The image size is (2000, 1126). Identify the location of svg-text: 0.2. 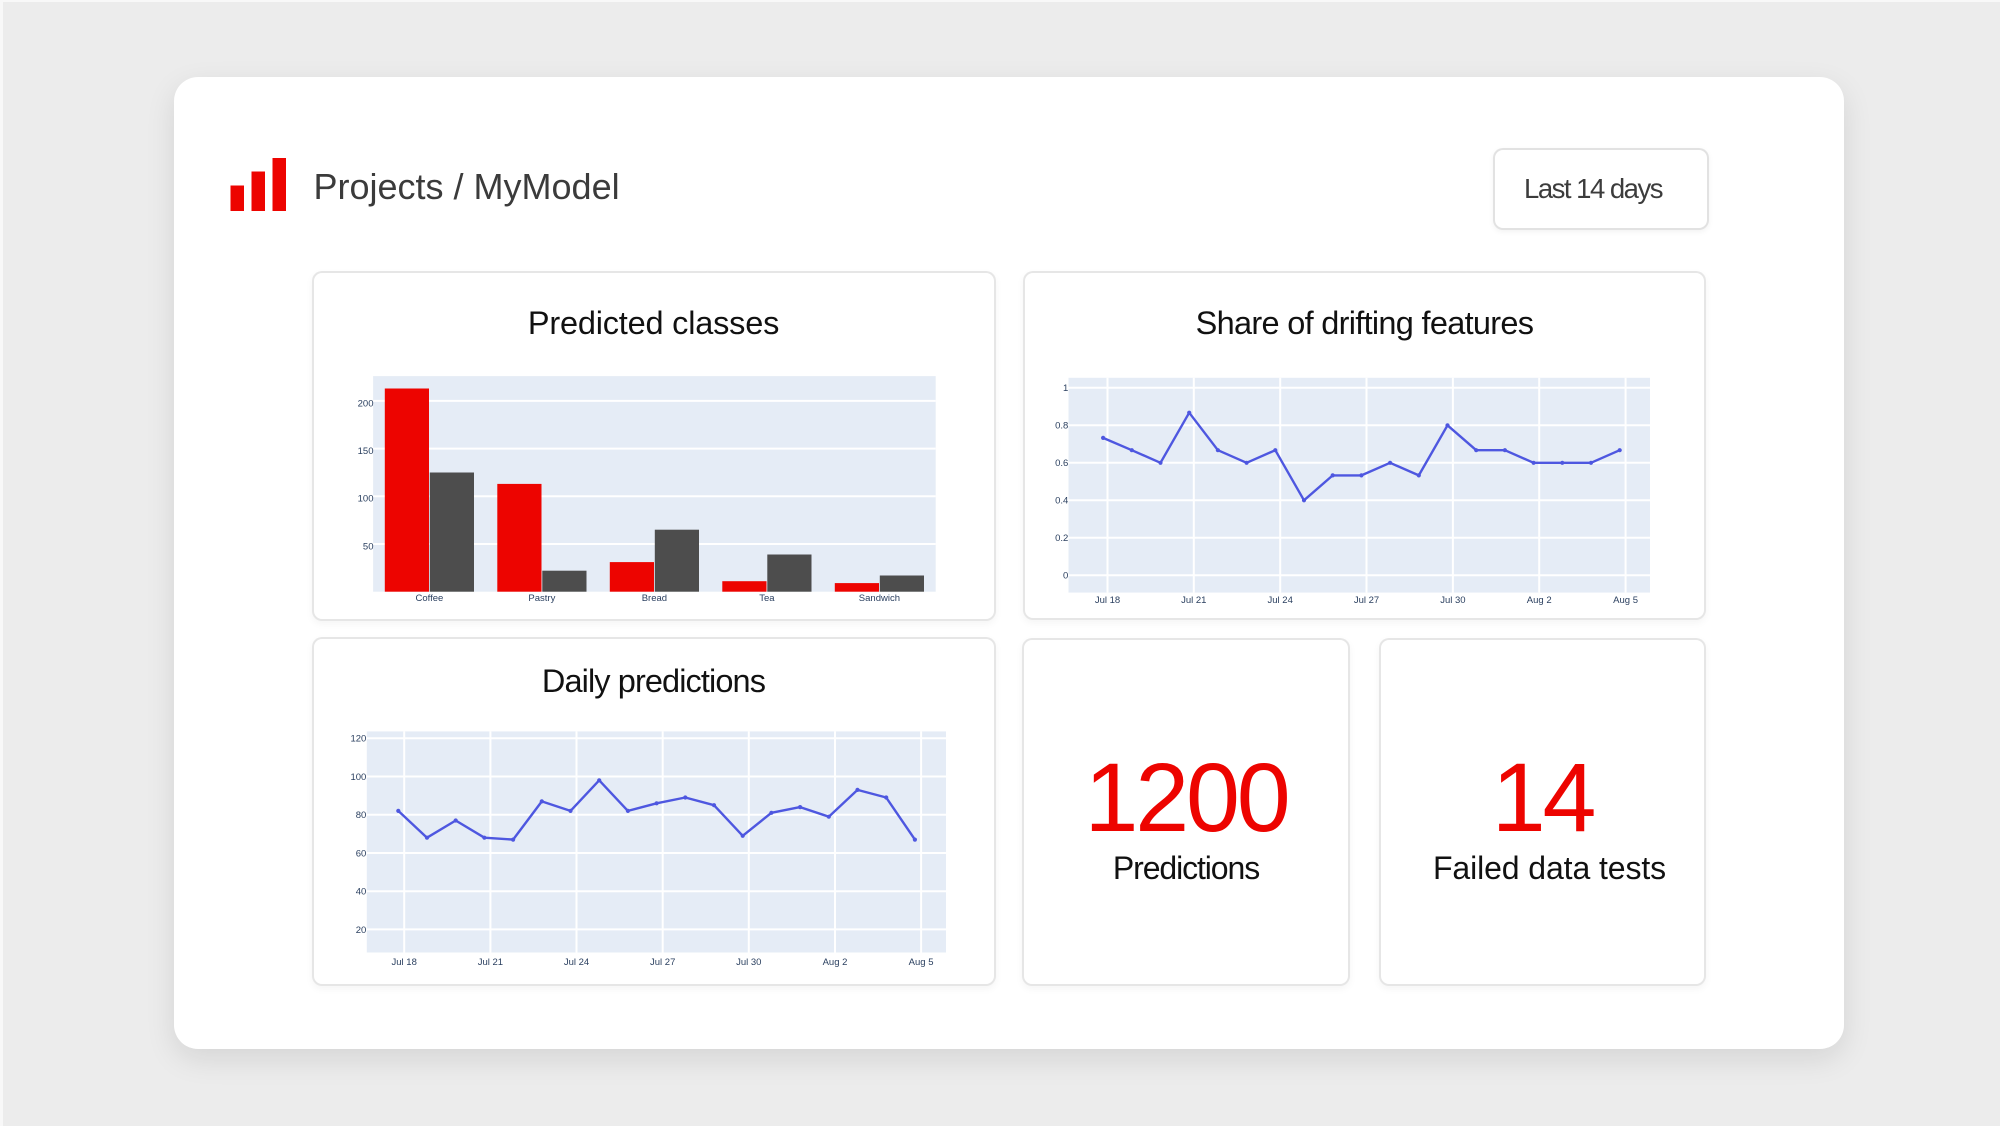
(1061, 538).